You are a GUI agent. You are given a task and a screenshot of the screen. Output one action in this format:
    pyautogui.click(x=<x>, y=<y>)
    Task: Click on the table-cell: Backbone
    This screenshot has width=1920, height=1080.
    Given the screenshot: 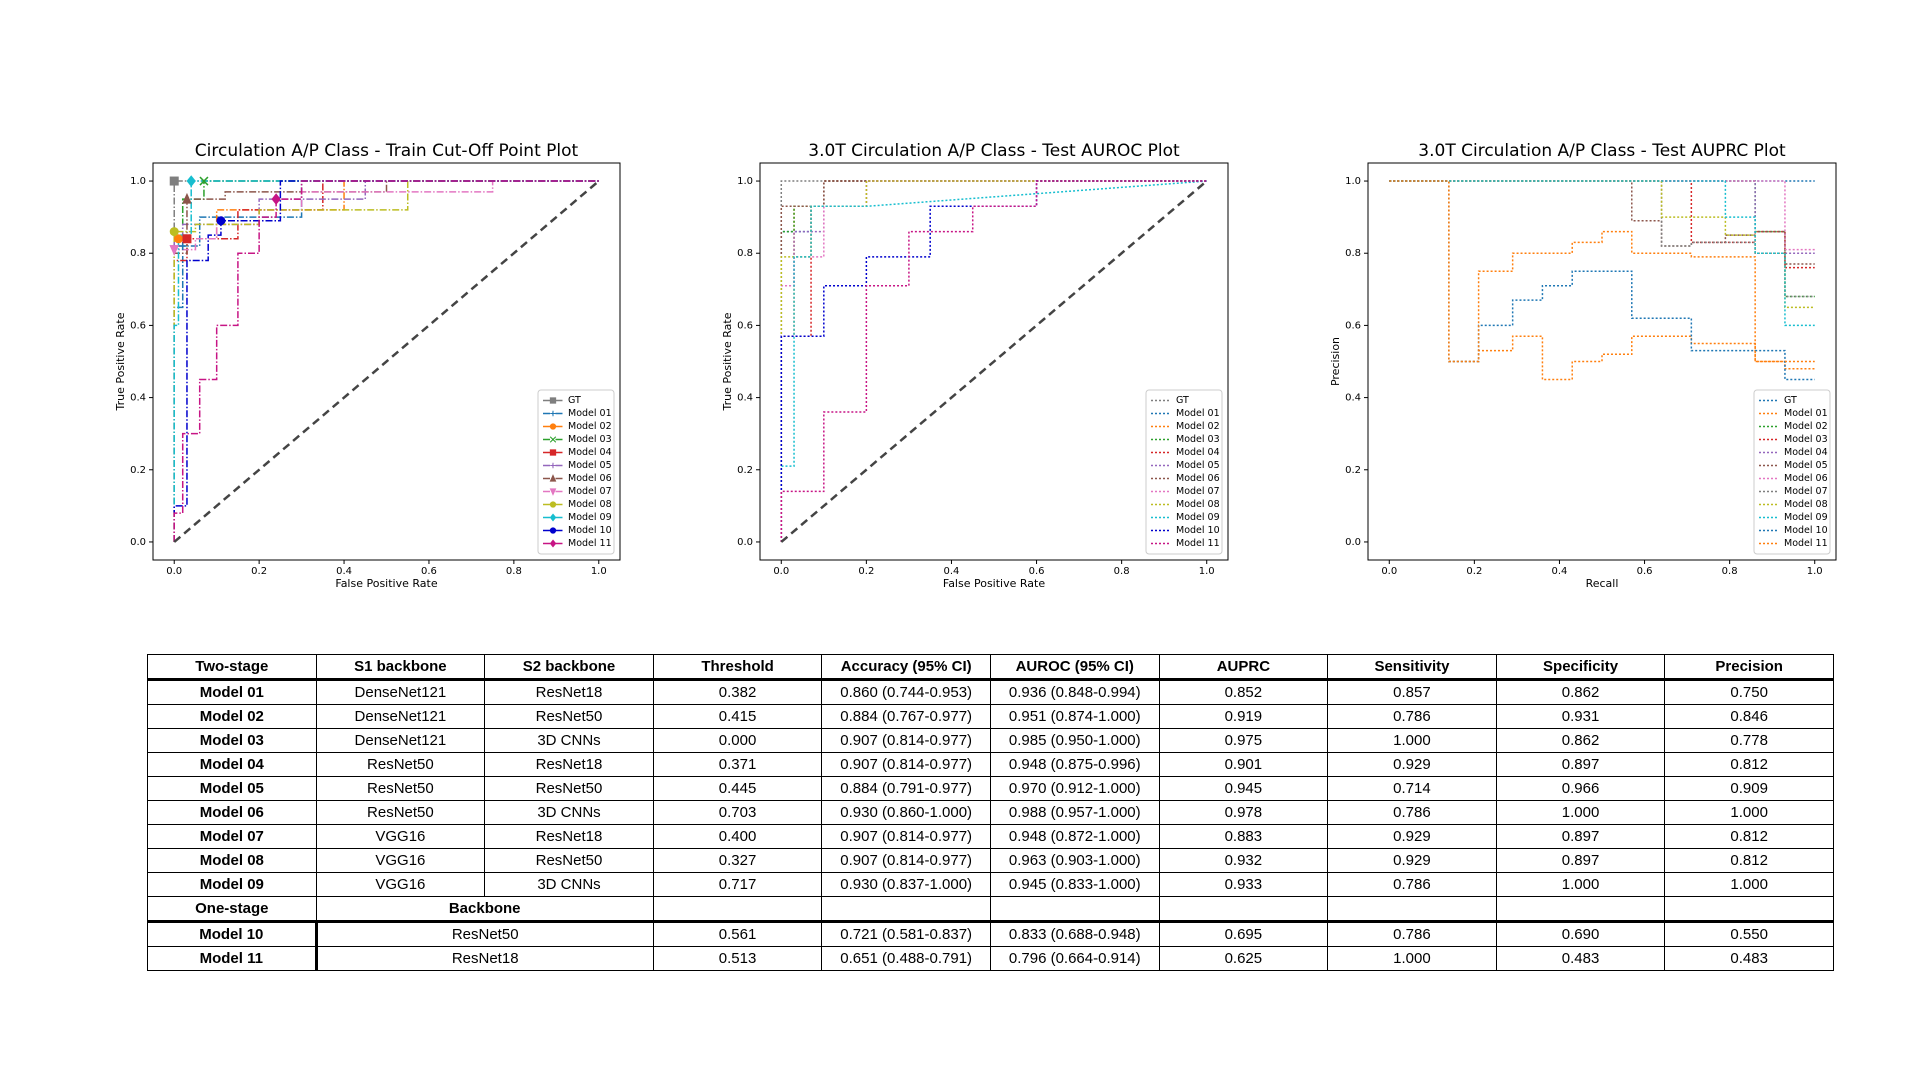 What is the action you would take?
    pyautogui.click(x=484, y=909)
    